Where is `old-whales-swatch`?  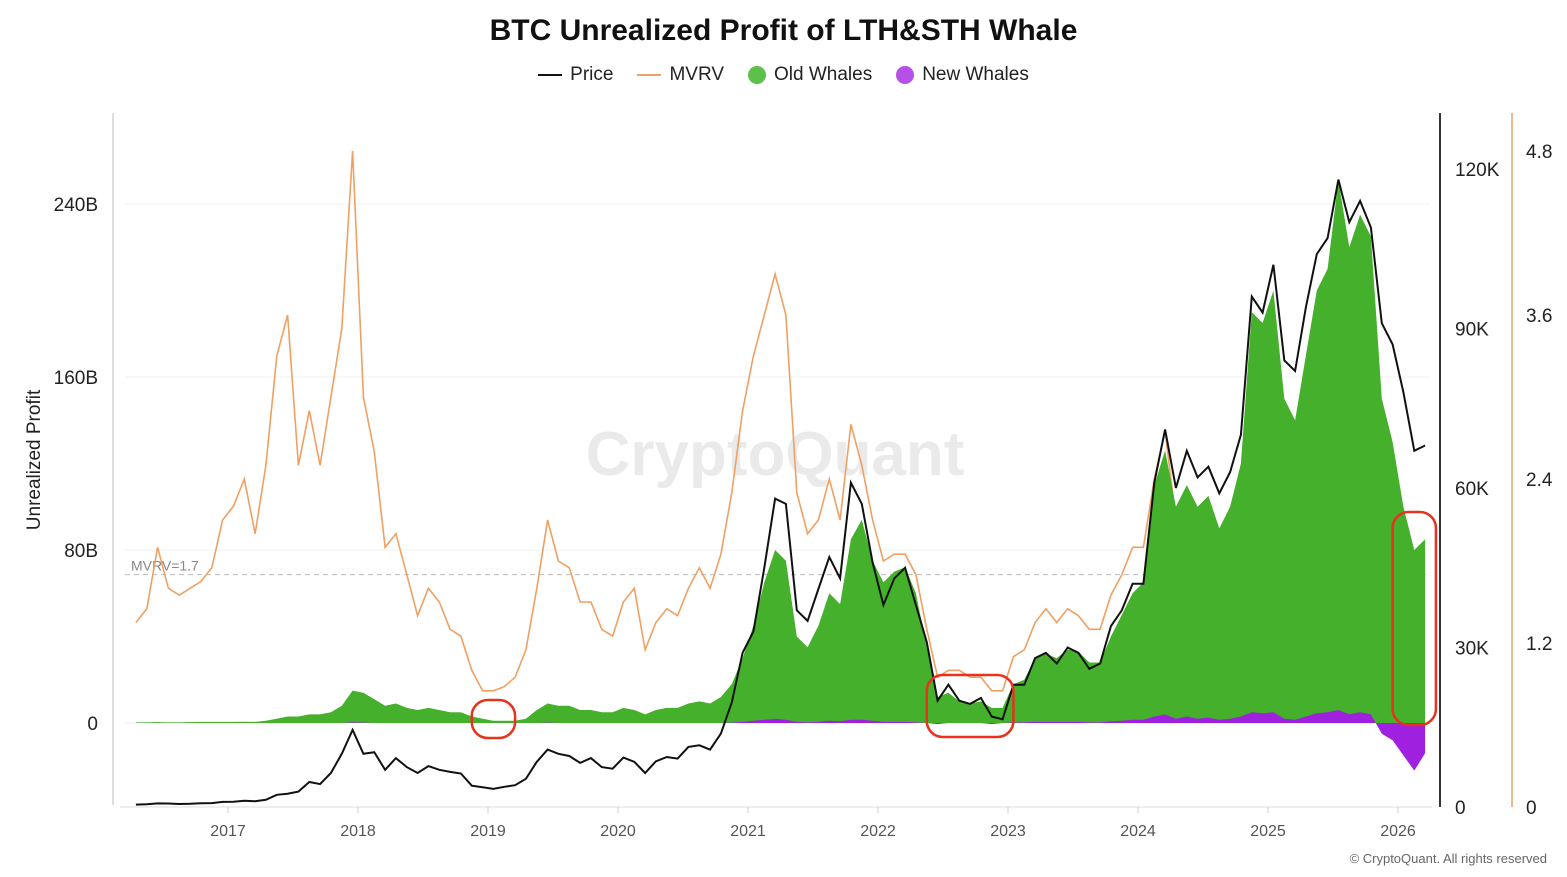 old-whales-swatch is located at coordinates (757, 75).